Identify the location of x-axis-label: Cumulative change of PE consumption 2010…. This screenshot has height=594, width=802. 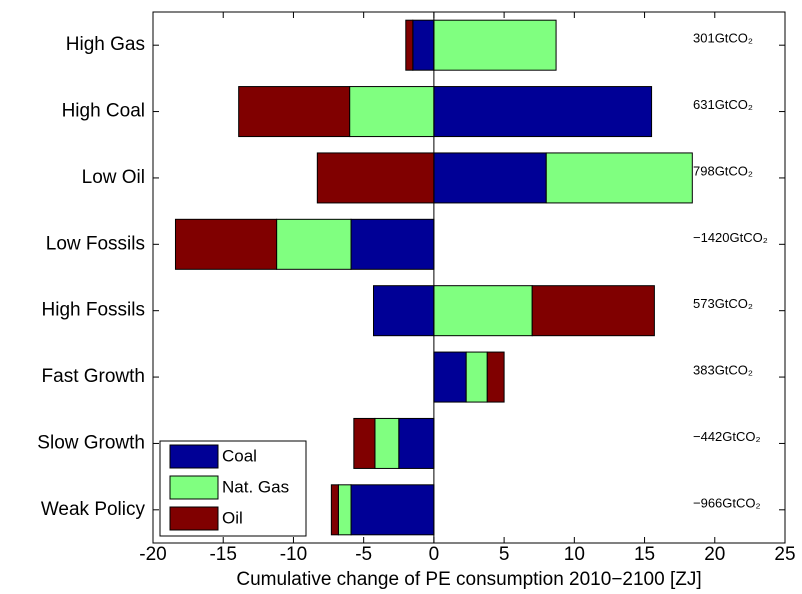
(468, 579).